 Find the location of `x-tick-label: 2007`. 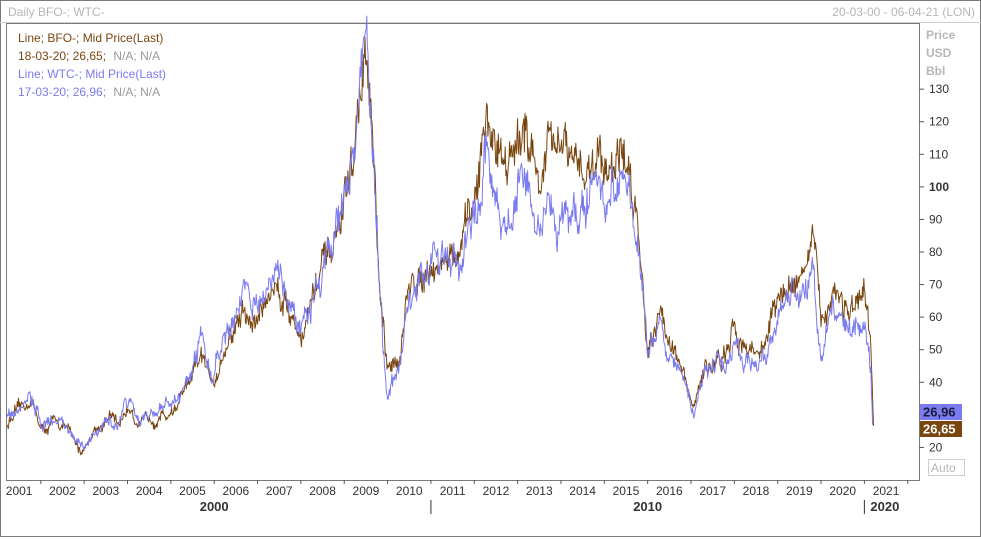

x-tick-label: 2007 is located at coordinates (279, 491).